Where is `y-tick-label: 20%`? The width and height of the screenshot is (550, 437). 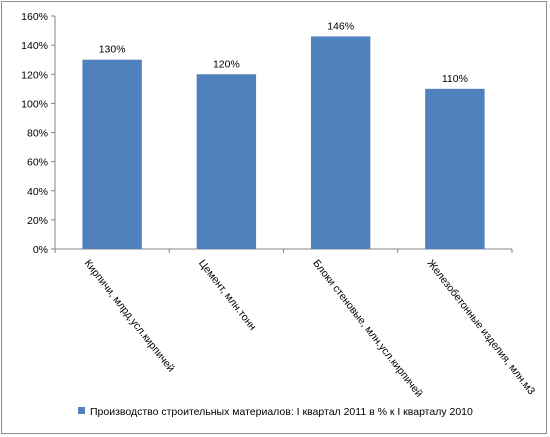
y-tick-label: 20% is located at coordinates (37, 221).